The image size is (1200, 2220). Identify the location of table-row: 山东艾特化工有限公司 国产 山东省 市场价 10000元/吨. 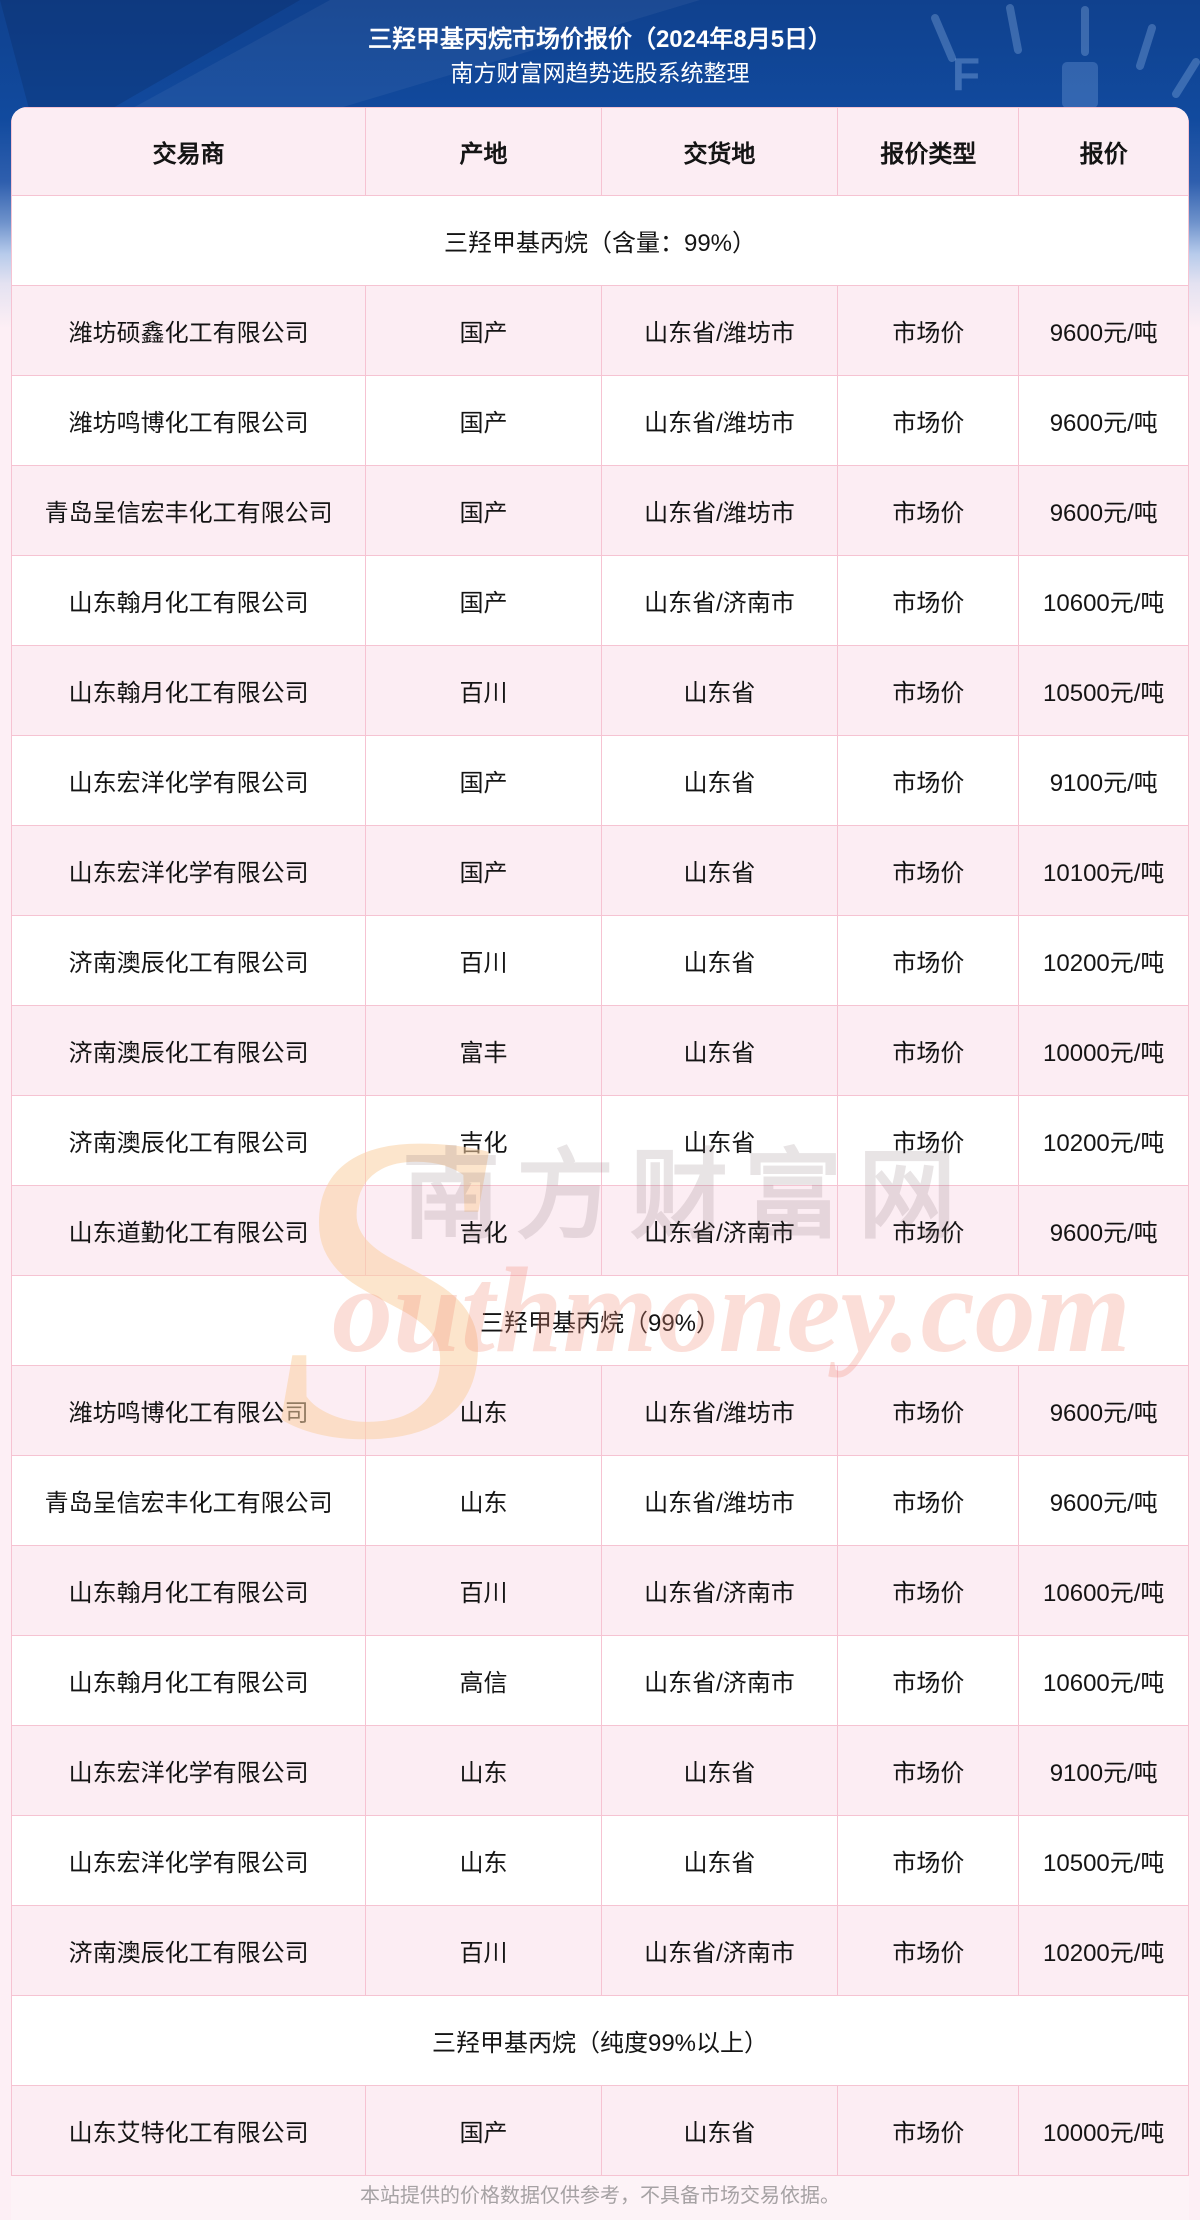
(600, 2130).